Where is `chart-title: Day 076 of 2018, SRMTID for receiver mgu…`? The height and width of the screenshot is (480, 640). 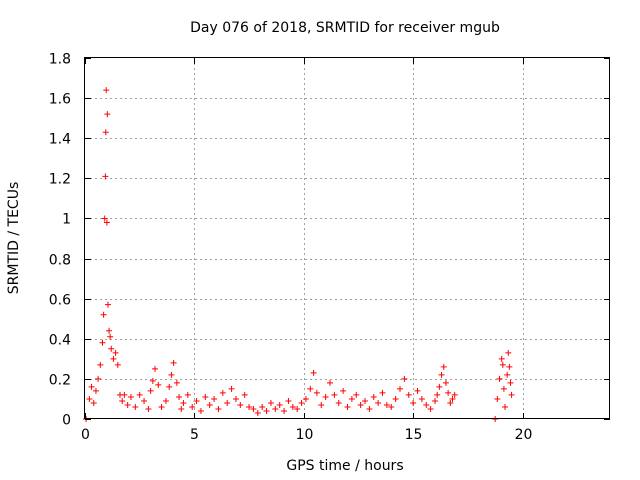
chart-title: Day 076 of 2018, SRMTID for receiver mgu… is located at coordinates (345, 28).